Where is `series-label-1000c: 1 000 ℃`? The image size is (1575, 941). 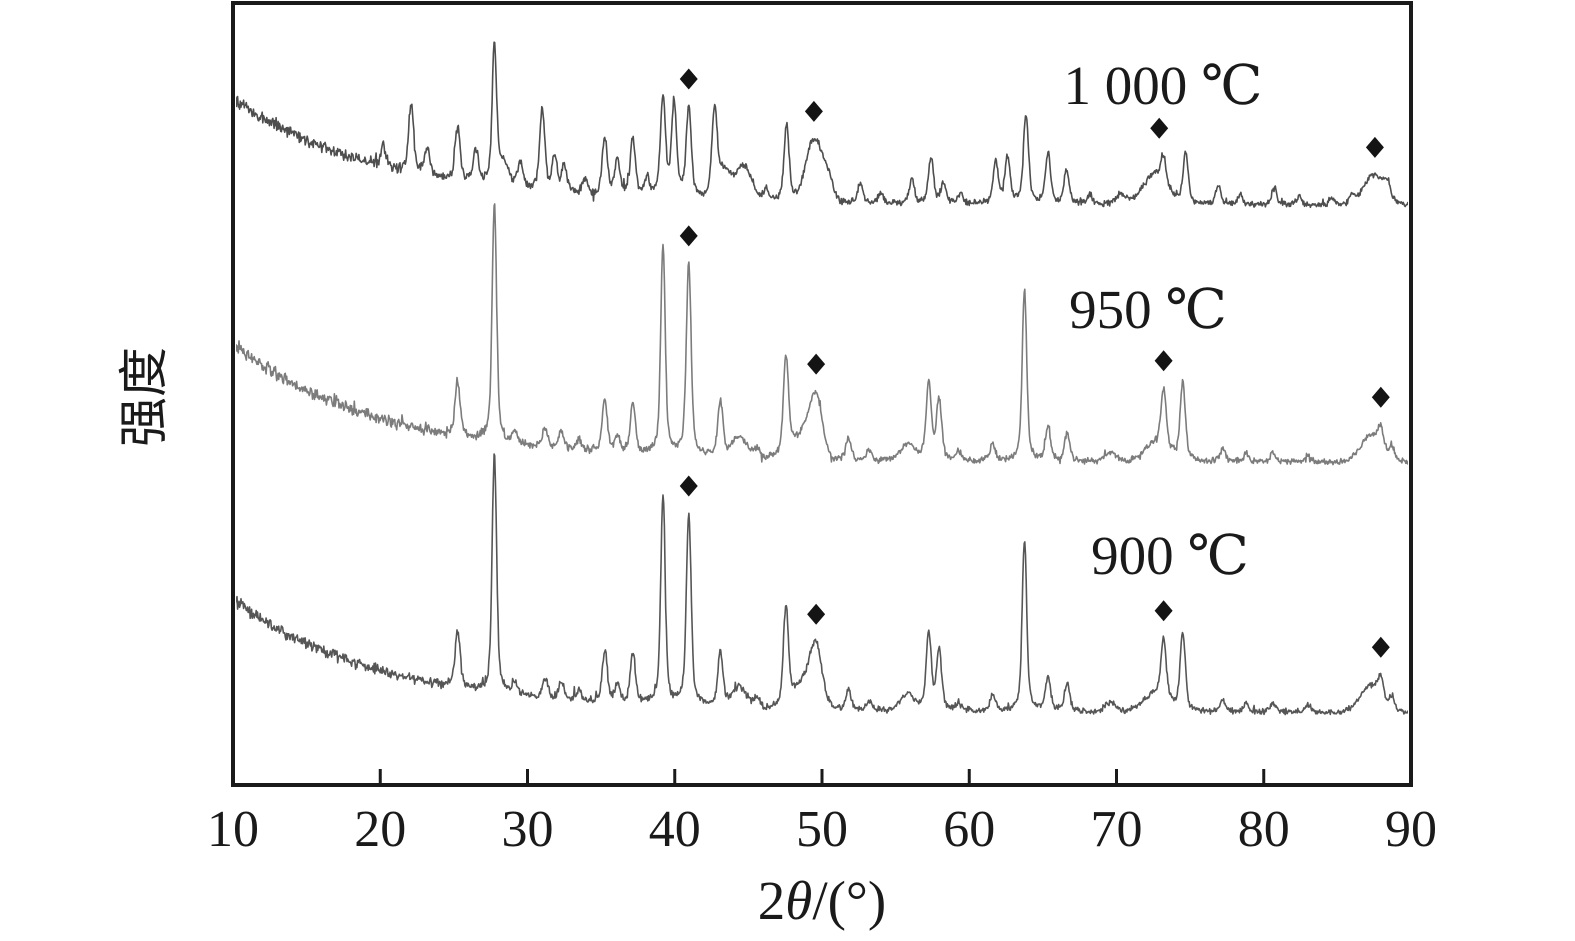 series-label-1000c: 1 000 ℃ is located at coordinates (1162, 85).